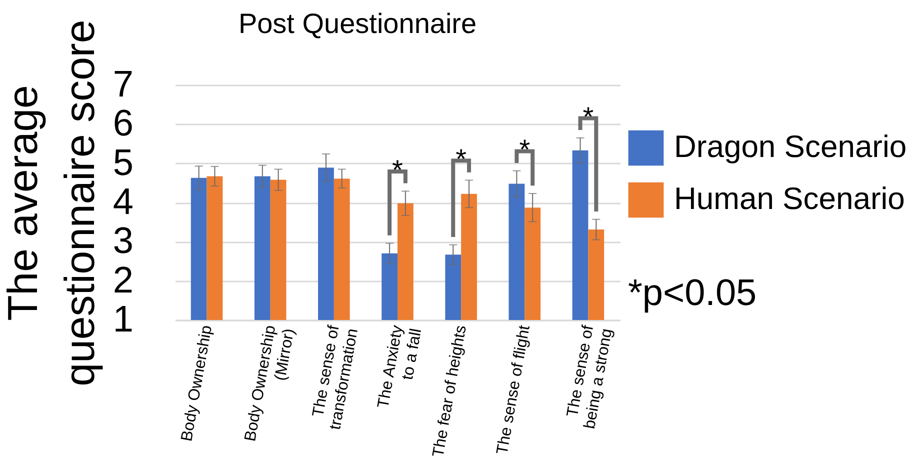 Image resolution: width=914 pixels, height=468 pixels. What do you see at coordinates (123, 241) in the screenshot?
I see `y-tick-label: 3` at bounding box center [123, 241].